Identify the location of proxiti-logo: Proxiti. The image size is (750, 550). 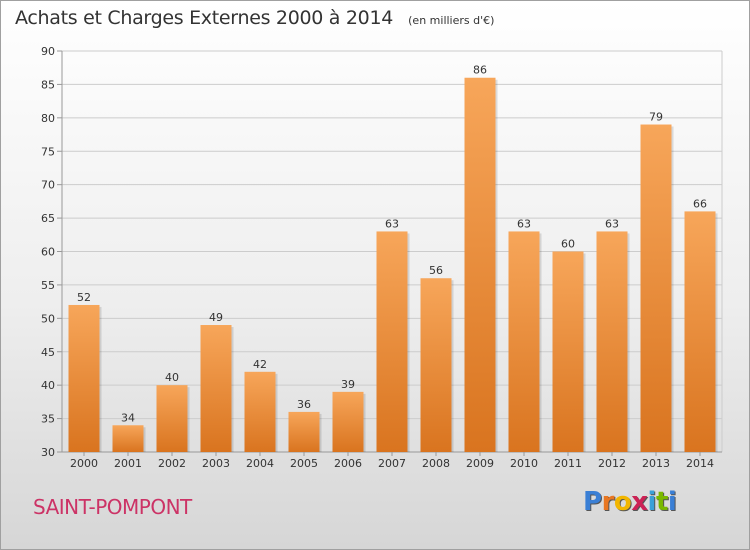
(630, 502).